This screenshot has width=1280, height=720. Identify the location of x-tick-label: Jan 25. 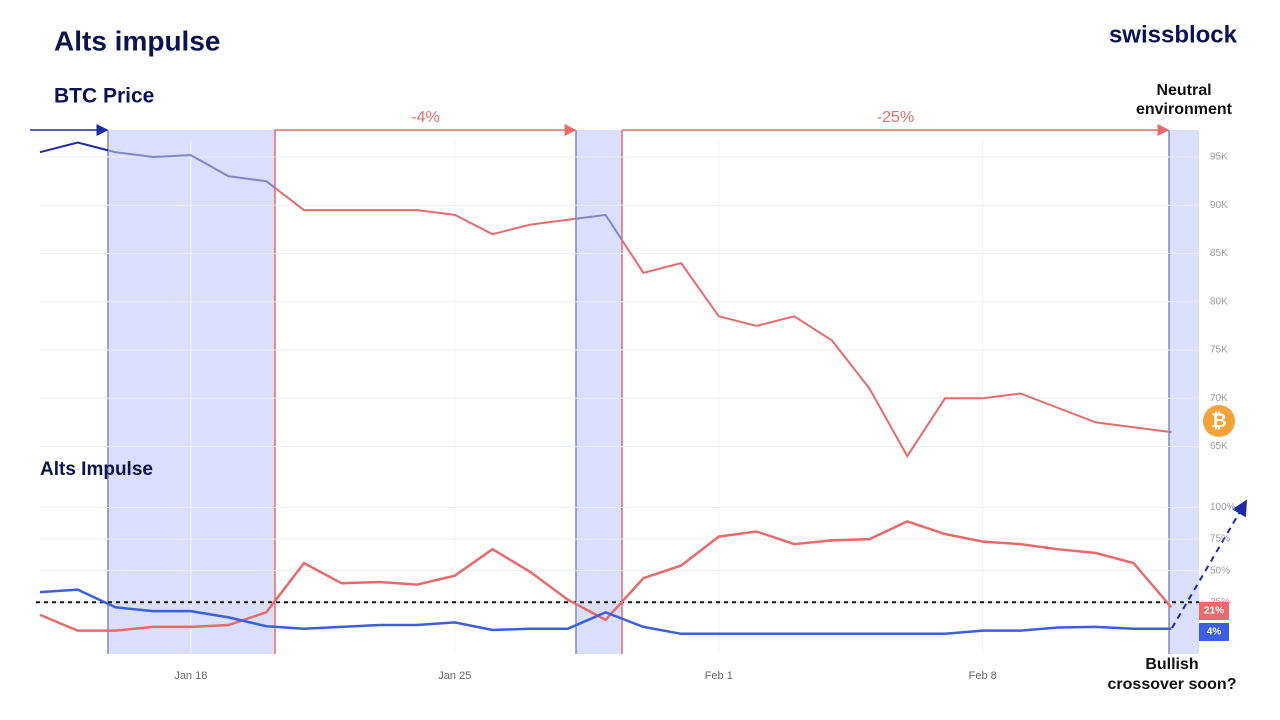
(454, 676).